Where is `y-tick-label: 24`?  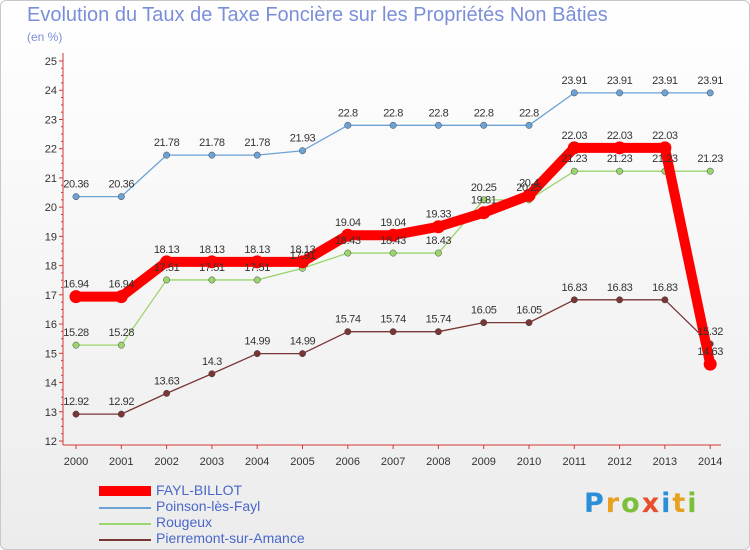
y-tick-label: 24 is located at coordinates (51, 91).